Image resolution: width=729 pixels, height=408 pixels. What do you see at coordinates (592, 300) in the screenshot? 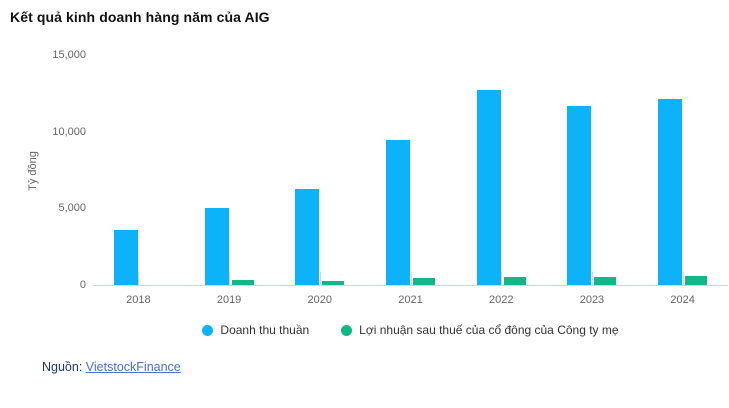
I see `x-axis-label: 2023` at bounding box center [592, 300].